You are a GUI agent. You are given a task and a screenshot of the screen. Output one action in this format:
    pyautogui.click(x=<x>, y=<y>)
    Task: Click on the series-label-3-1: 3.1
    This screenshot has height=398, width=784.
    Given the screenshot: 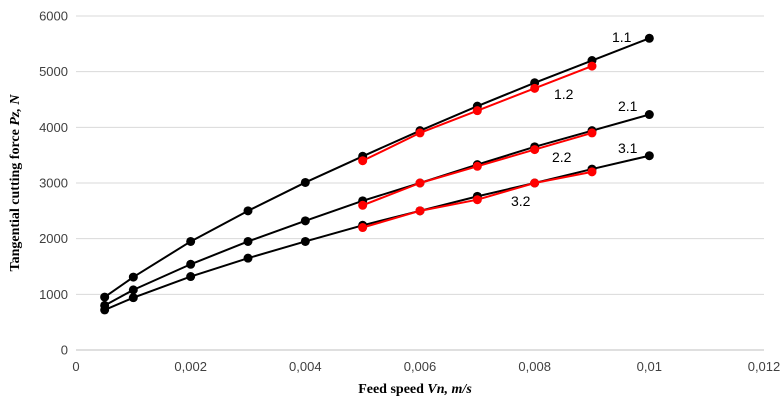 What is the action you would take?
    pyautogui.click(x=628, y=148)
    